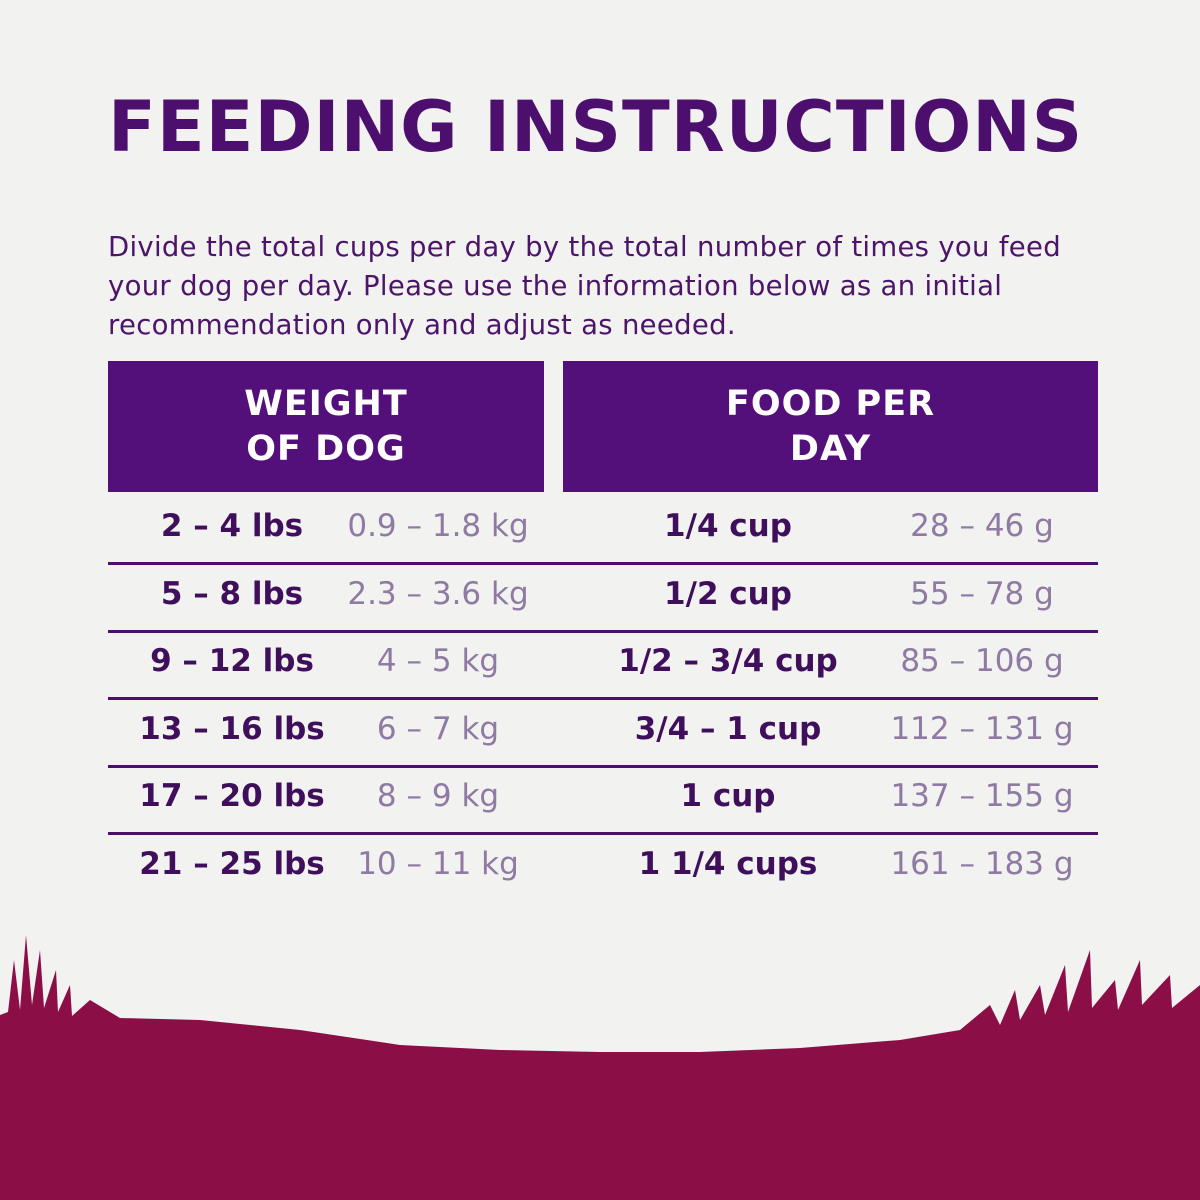 Image resolution: width=1200 pixels, height=1200 pixels. I want to click on table-cell: 21 – 25 lbs, so click(232, 863).